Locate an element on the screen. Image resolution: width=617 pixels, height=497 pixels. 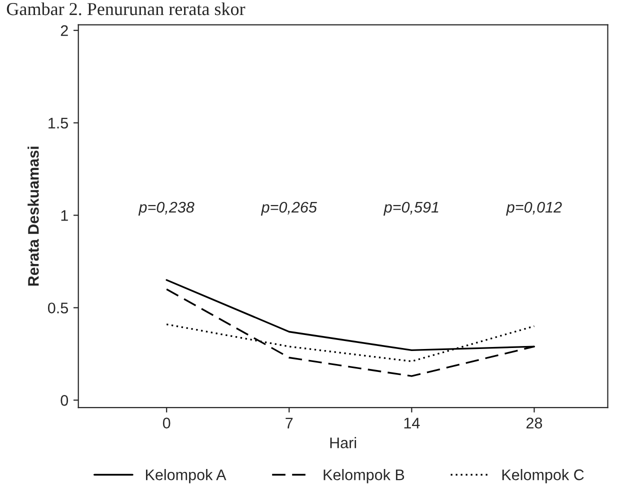
annotation: p=0,012 is located at coordinates (534, 209).